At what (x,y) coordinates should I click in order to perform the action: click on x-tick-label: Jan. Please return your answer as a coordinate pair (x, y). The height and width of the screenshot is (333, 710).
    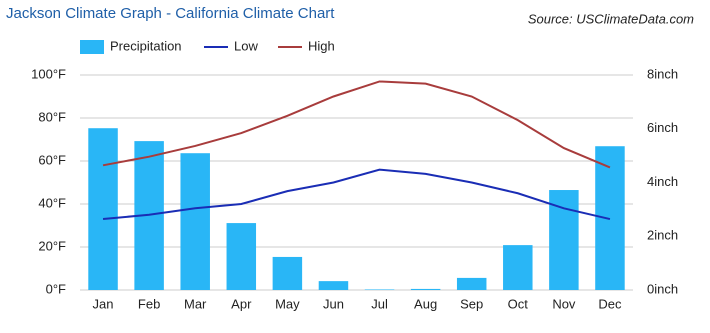
    Looking at the image, I should click on (103, 303).